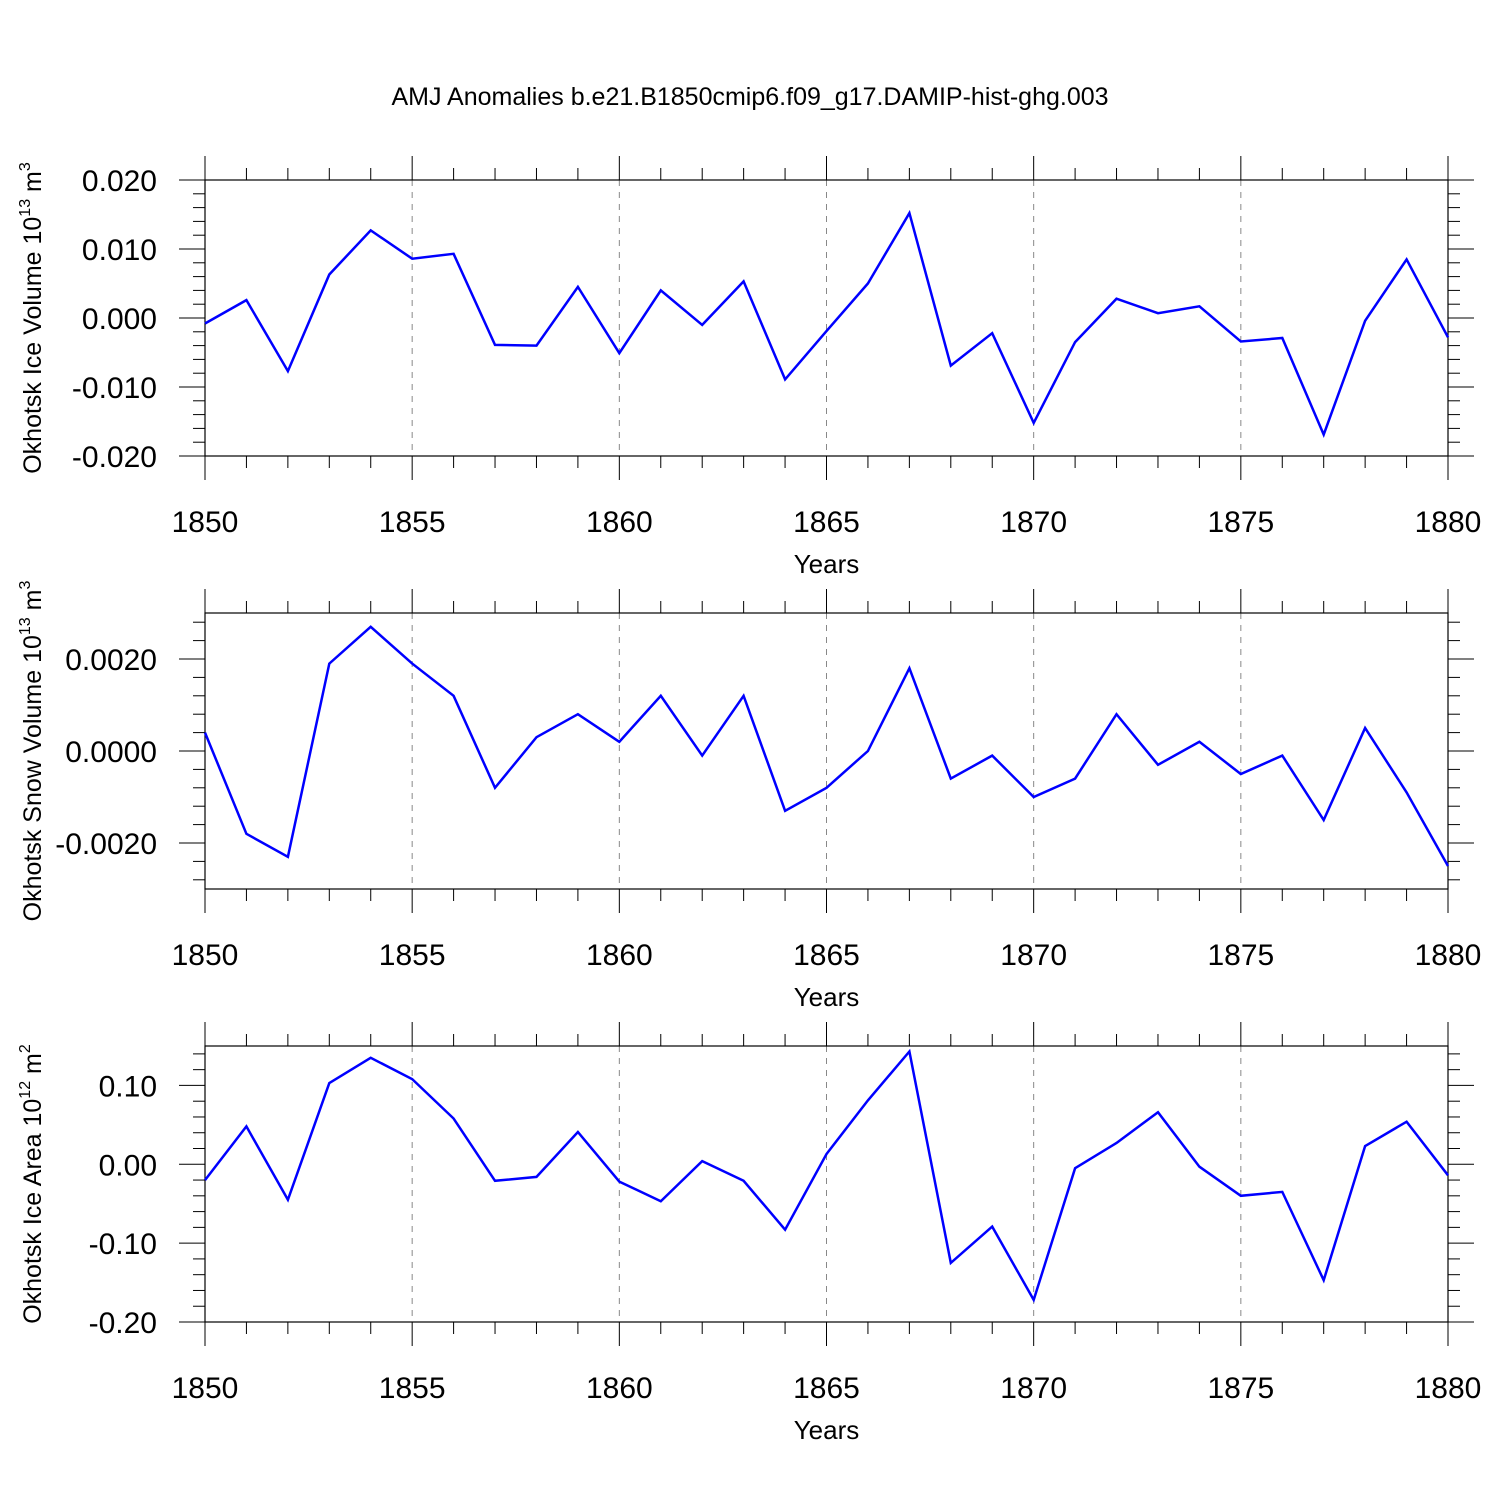  I want to click on y-tick-label: -0.0020, so click(106, 844).